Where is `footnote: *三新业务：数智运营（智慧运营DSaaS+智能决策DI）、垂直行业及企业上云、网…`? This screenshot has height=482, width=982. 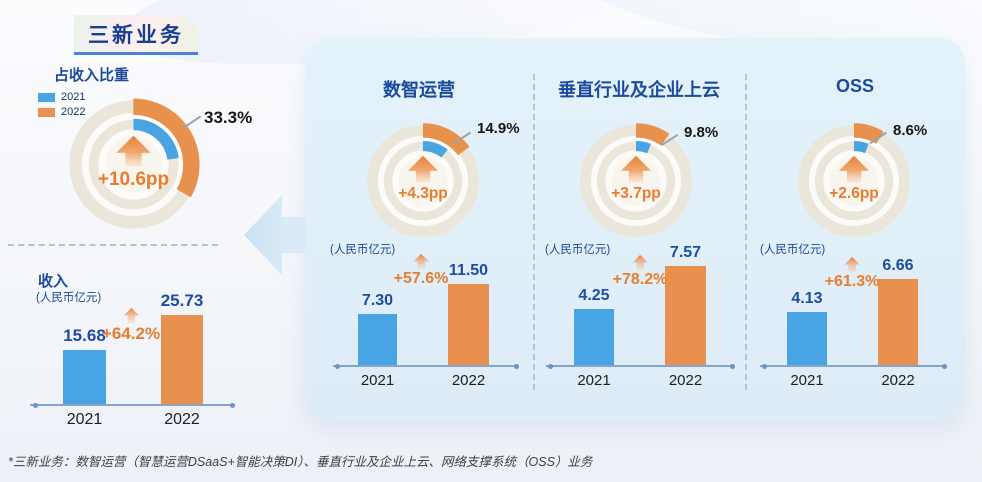 footnote: *三新业务：数智运营（智慧运营DSaaS+智能决策DI）、垂直行业及企业上云、网… is located at coordinates (300, 462).